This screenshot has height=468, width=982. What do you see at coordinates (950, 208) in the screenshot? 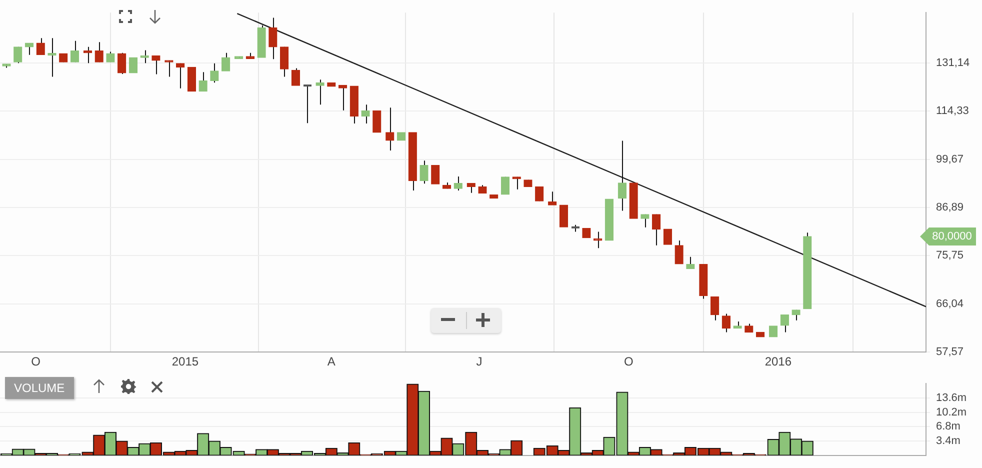
I see `y-tick-label: 86,89` at bounding box center [950, 208].